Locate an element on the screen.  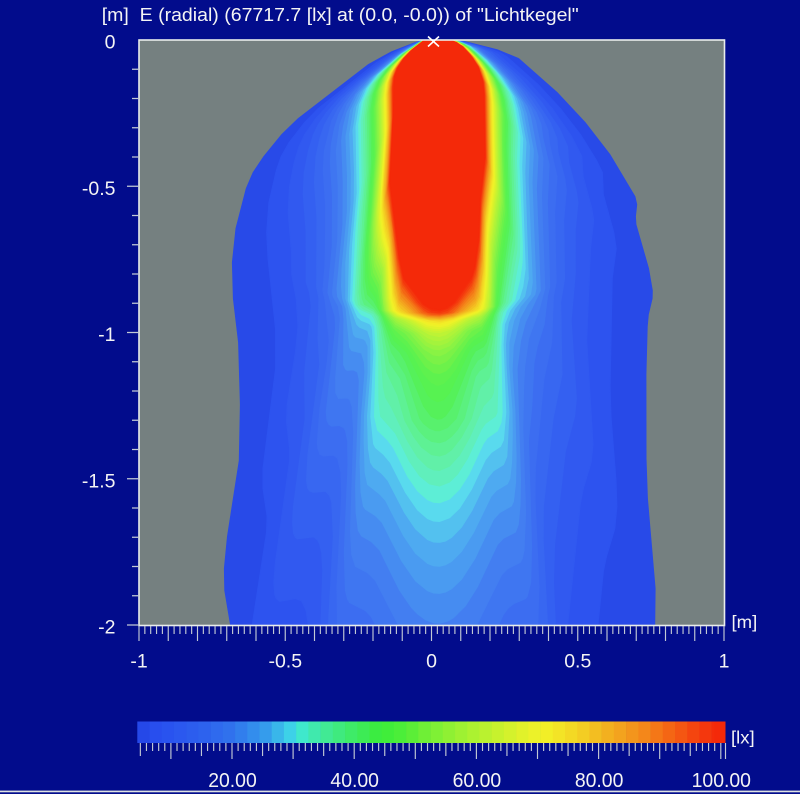
svg-text: [lx] is located at coordinates (743, 737).